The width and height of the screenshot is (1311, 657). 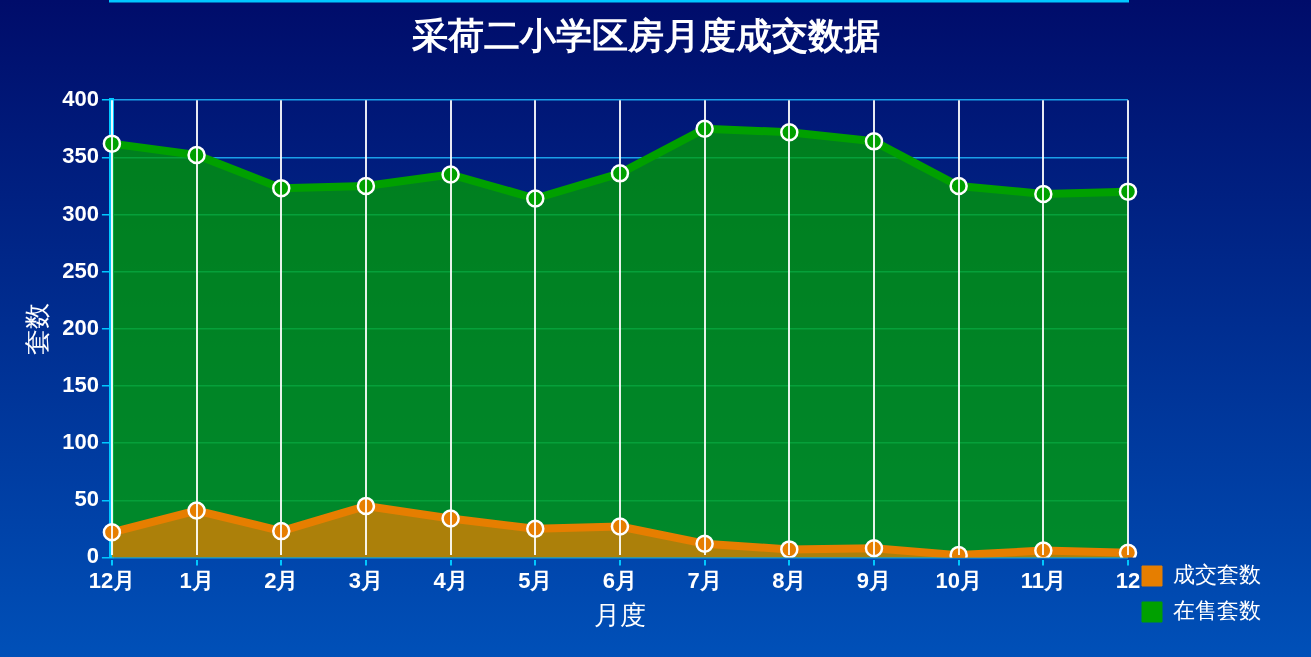 I want to click on x-tick-label: 11月, so click(x=1043, y=580).